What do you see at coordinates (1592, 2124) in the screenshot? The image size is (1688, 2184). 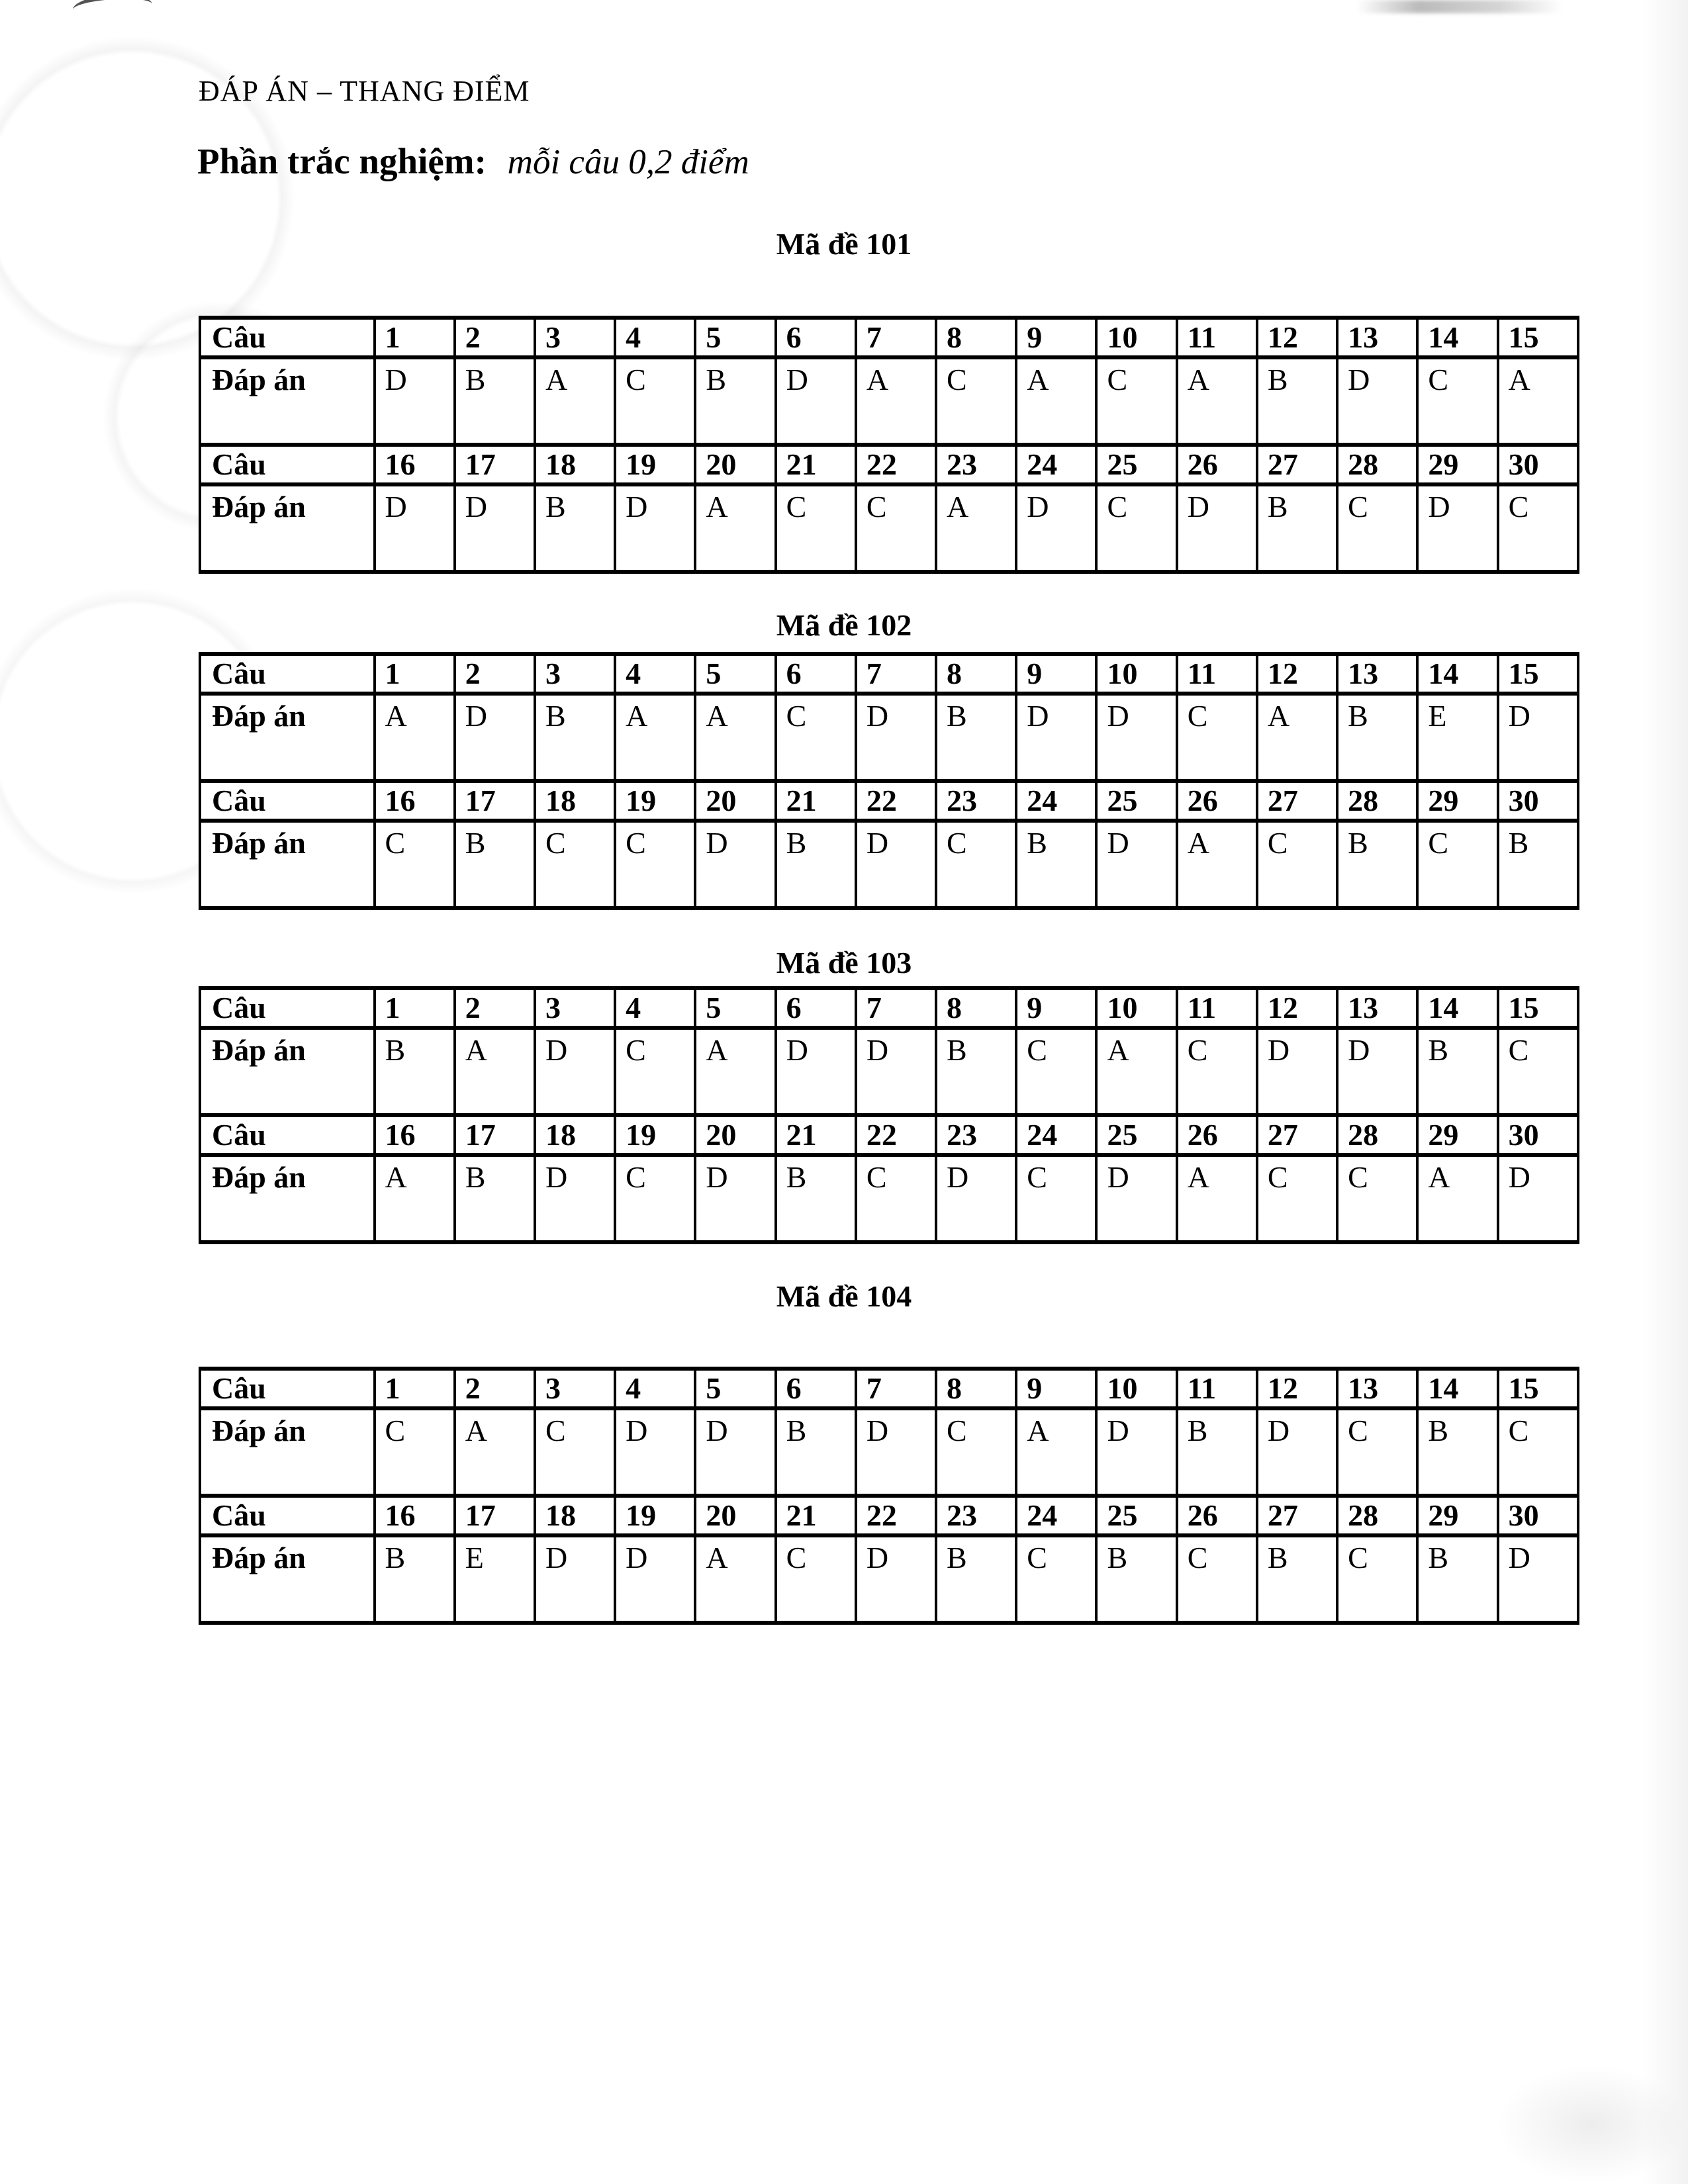 I see `scan-smudge-bottom-right` at bounding box center [1592, 2124].